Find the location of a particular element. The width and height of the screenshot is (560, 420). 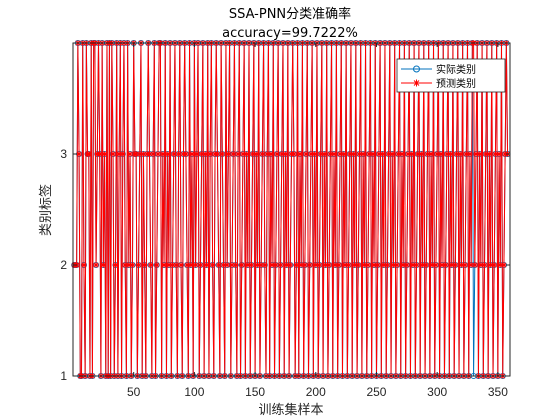

x-tick-label: 100 is located at coordinates (194, 392).